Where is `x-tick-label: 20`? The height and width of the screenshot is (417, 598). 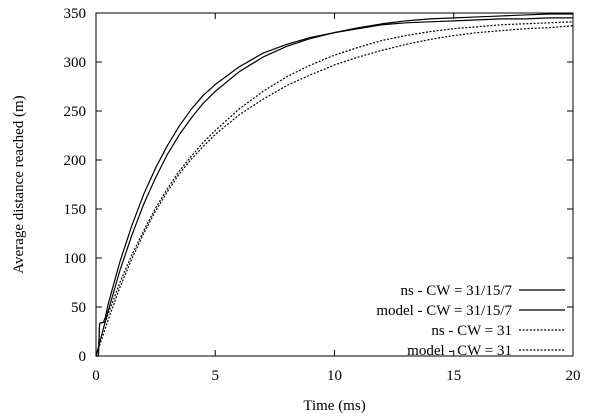
x-tick-label: 20 is located at coordinates (573, 376).